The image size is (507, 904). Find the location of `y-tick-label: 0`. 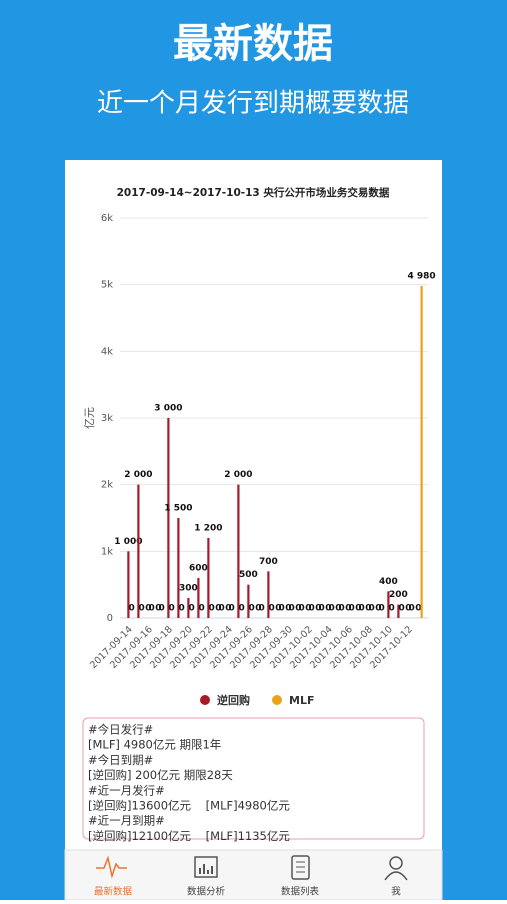

y-tick-label: 0 is located at coordinates (110, 618).